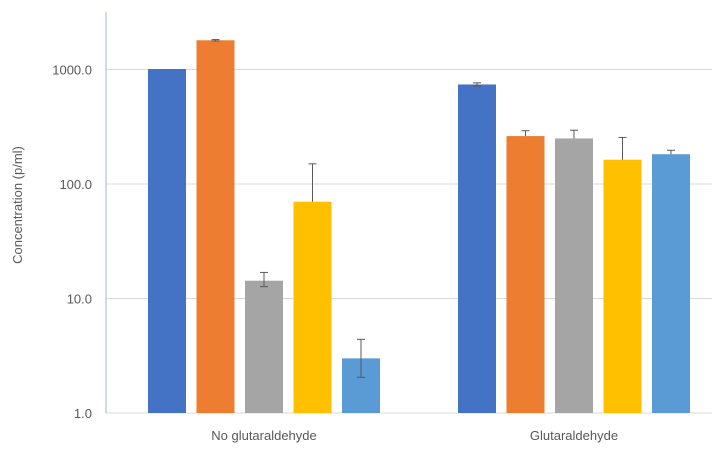 The image size is (712, 450). I want to click on y-tick-label: 1000.0, so click(72, 70).